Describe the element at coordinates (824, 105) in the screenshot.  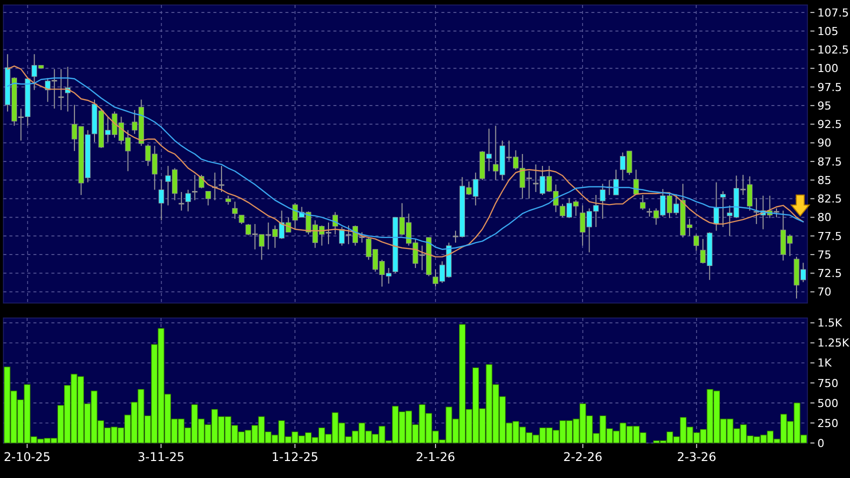
I see `y-tick-label: 95` at that location.